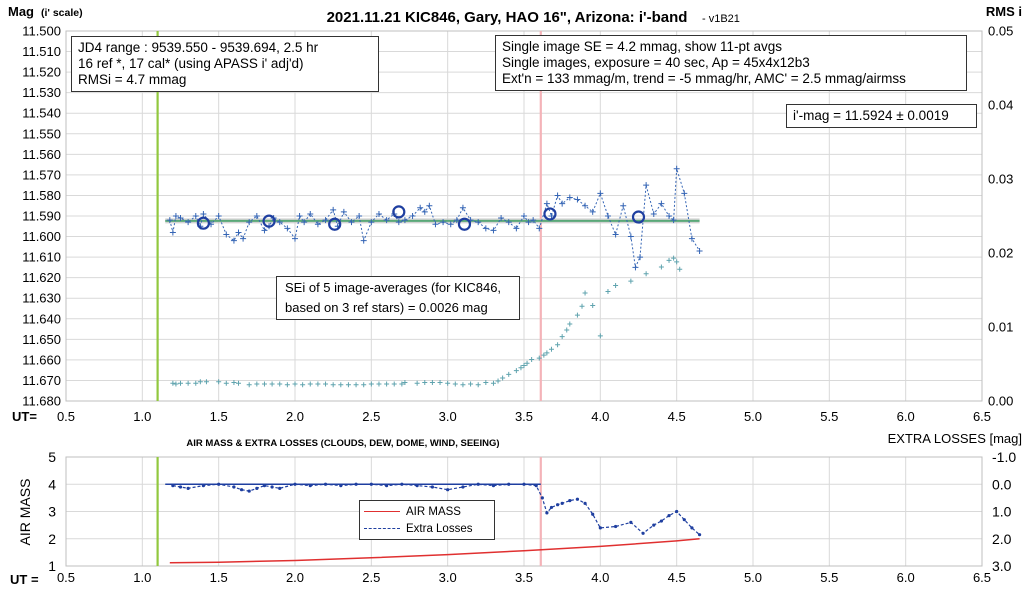 This screenshot has width=1030, height=594. I want to click on y-tick-label: 5, so click(52, 457).